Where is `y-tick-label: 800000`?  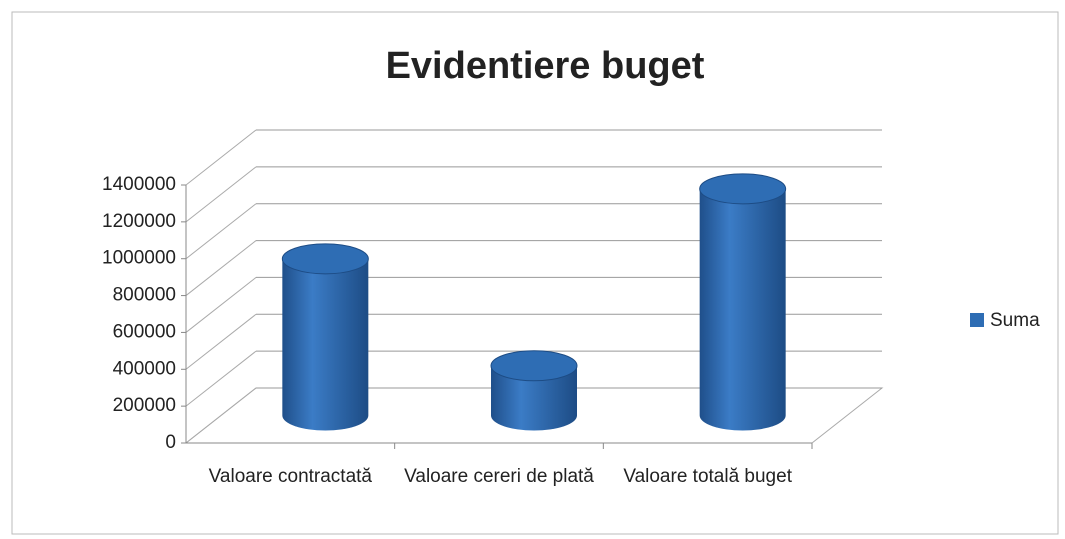
y-tick-label: 800000 is located at coordinates (144, 295).